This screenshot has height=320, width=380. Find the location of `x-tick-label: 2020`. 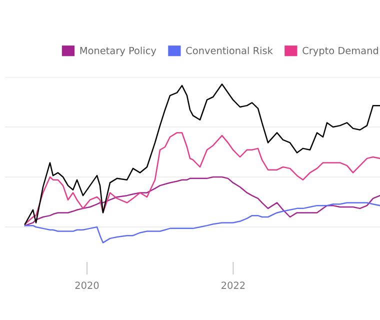

x-tick-label: 2020 is located at coordinates (87, 285).